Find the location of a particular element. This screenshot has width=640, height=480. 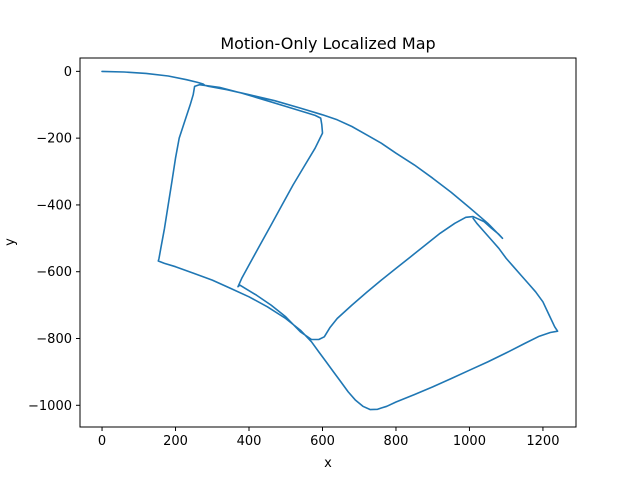

y-axis: 0 −200 −400 −600 −800 −1000 is located at coordinates (54, 239).